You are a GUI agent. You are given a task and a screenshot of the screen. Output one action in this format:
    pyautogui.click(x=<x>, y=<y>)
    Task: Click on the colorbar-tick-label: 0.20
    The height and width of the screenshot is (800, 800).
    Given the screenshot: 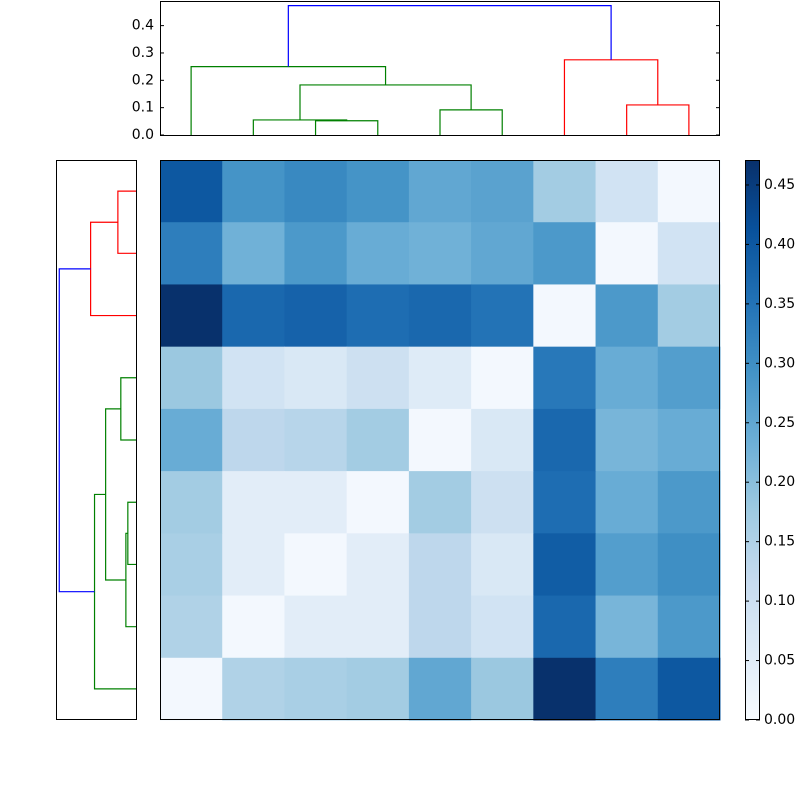 What is the action you would take?
    pyautogui.click(x=779, y=482)
    